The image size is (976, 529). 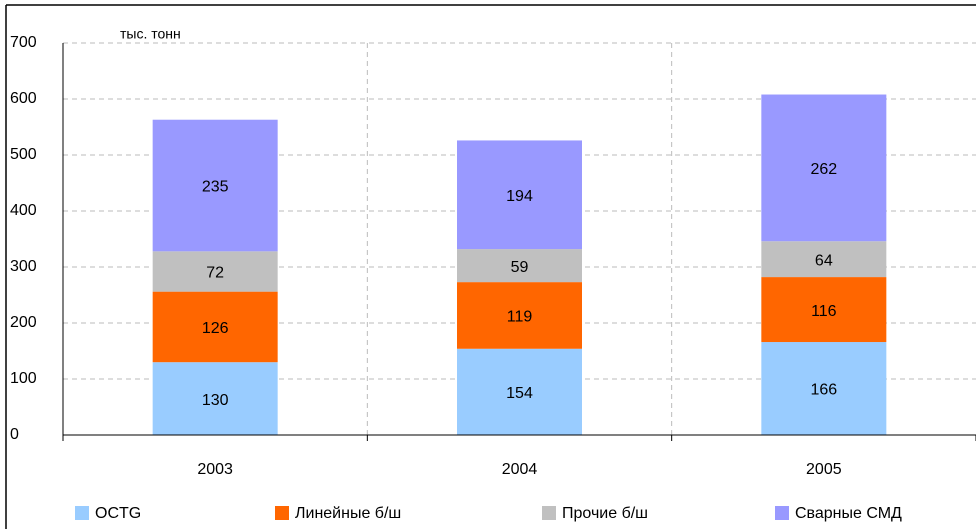 What do you see at coordinates (23, 266) in the screenshot?
I see `y-tick-label: 300` at bounding box center [23, 266].